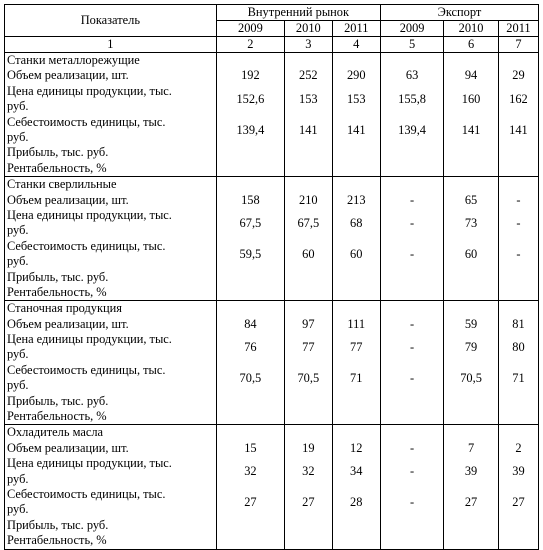 The height and width of the screenshot is (550, 543). What do you see at coordinates (250, 377) in the screenshot?
I see `value-cell: 70,5` at bounding box center [250, 377].